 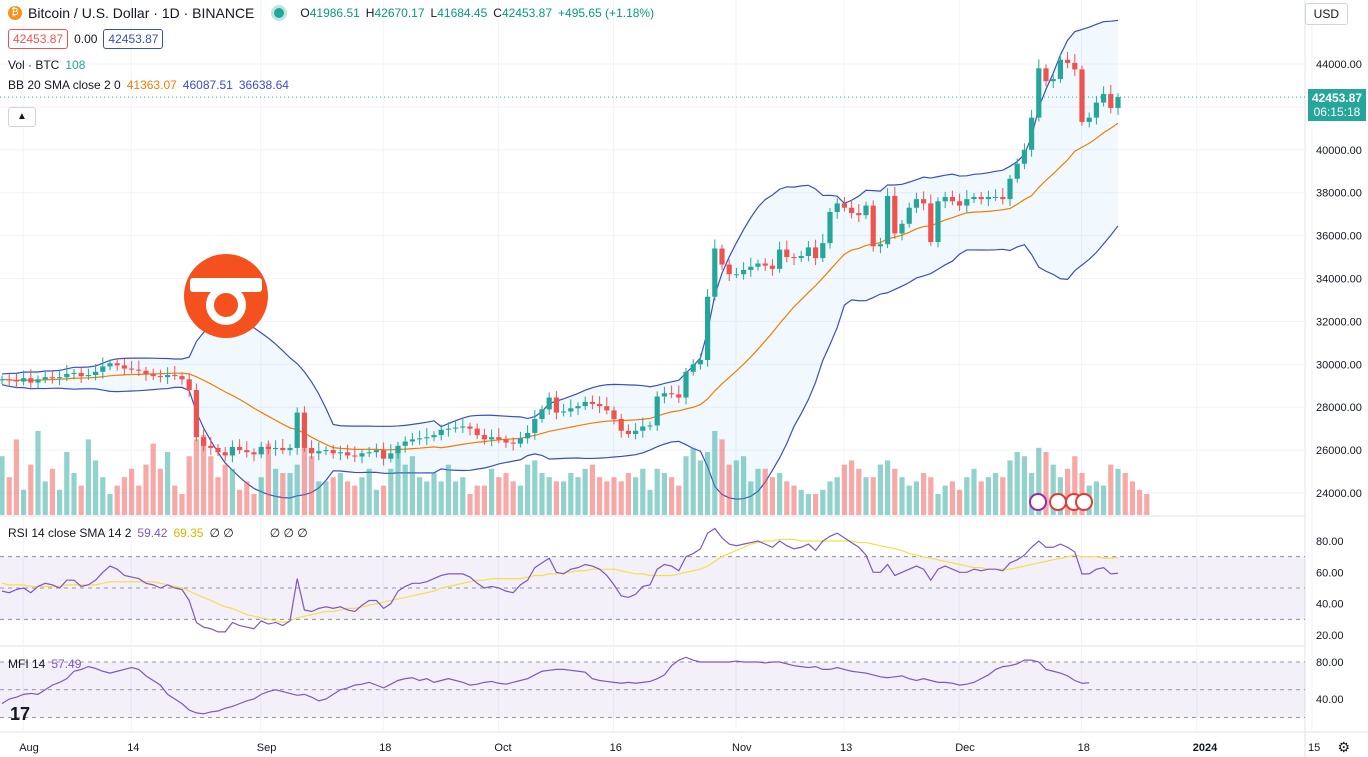 What do you see at coordinates (20, 714) in the screenshot?
I see `tradingview-logo: 17` at bounding box center [20, 714].